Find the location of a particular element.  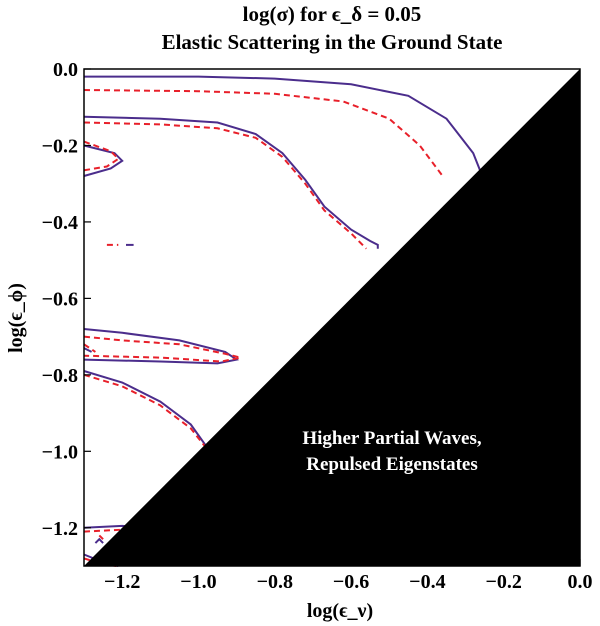

y-tick-label: −1.2 is located at coordinates (60, 529).